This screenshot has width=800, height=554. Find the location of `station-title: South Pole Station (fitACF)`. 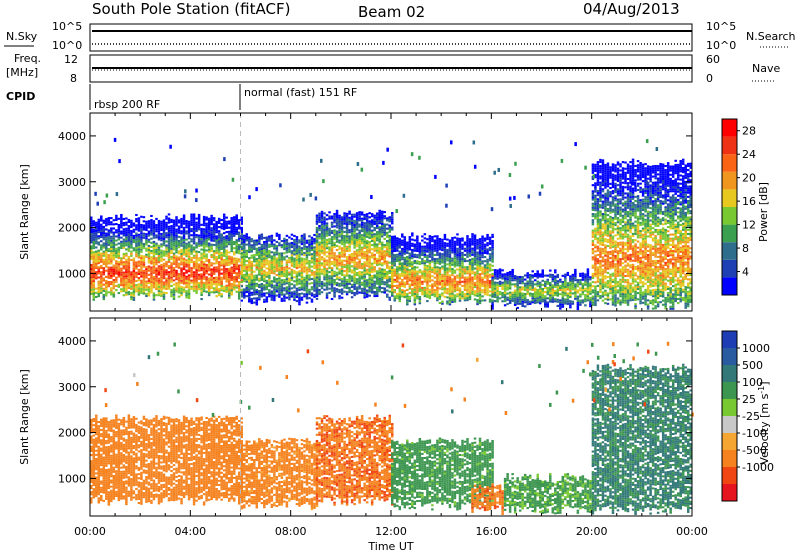

station-title: South Pole Station (fitACF) is located at coordinates (191, 9).